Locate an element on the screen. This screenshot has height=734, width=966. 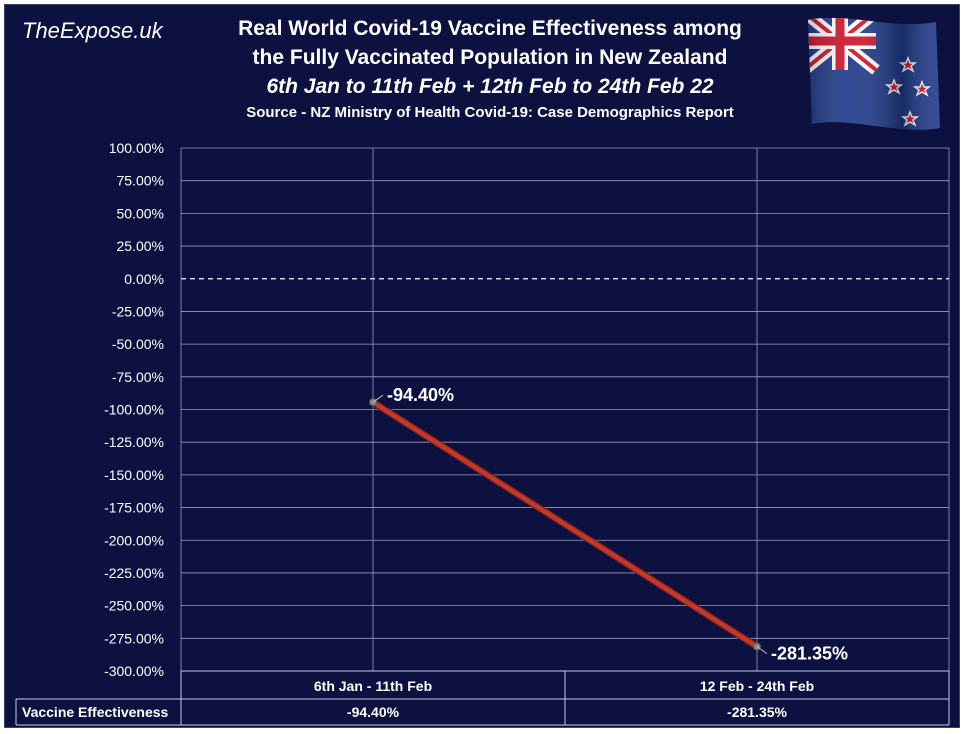
data-label: -281.35% is located at coordinates (809, 654).